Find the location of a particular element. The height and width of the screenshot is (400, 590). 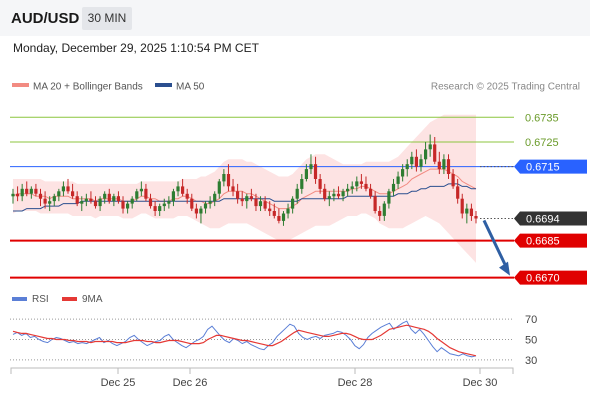

rsi-line is located at coordinates (244, 339).